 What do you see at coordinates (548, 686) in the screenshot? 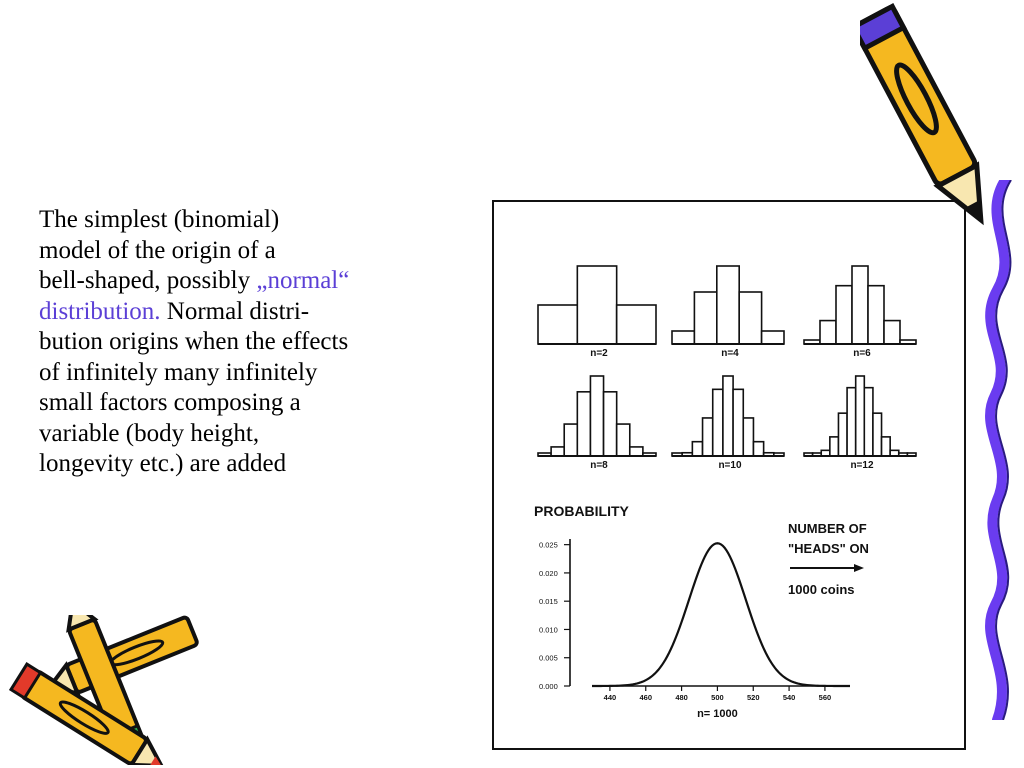
I see `y-tick-label: 0.000` at bounding box center [548, 686].